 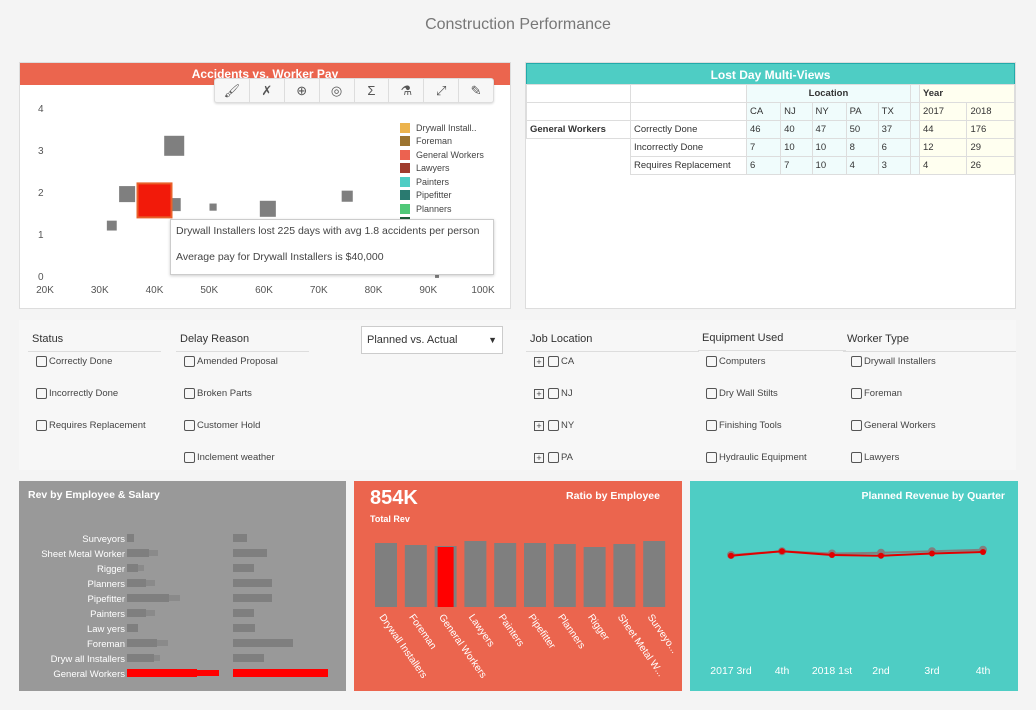 I want to click on worker-checkbox: Drywall Installers, so click(x=893, y=361).